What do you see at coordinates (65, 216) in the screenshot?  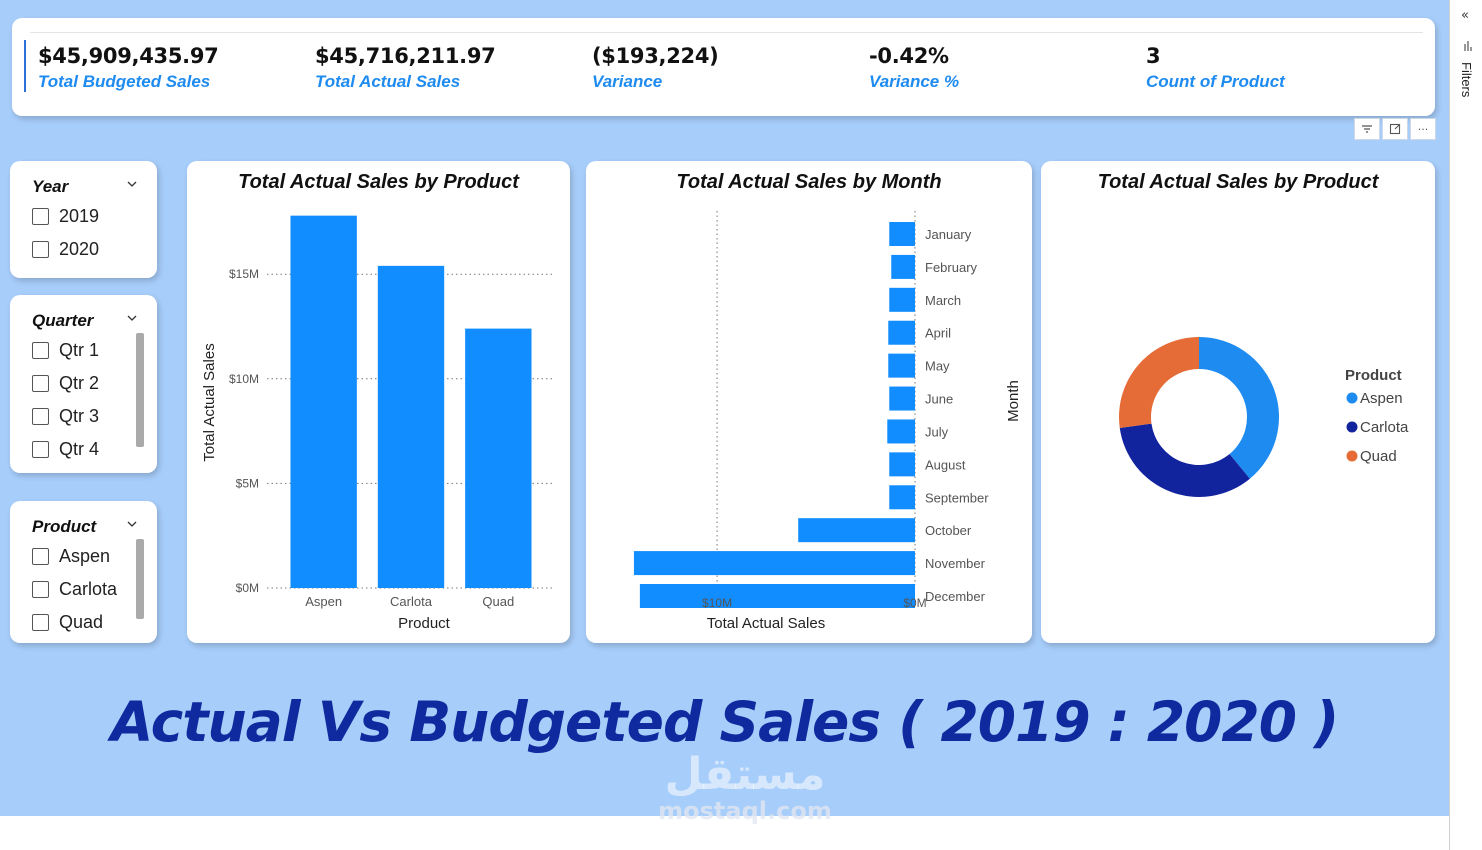 I see `slicer-item-2019: 2019` at bounding box center [65, 216].